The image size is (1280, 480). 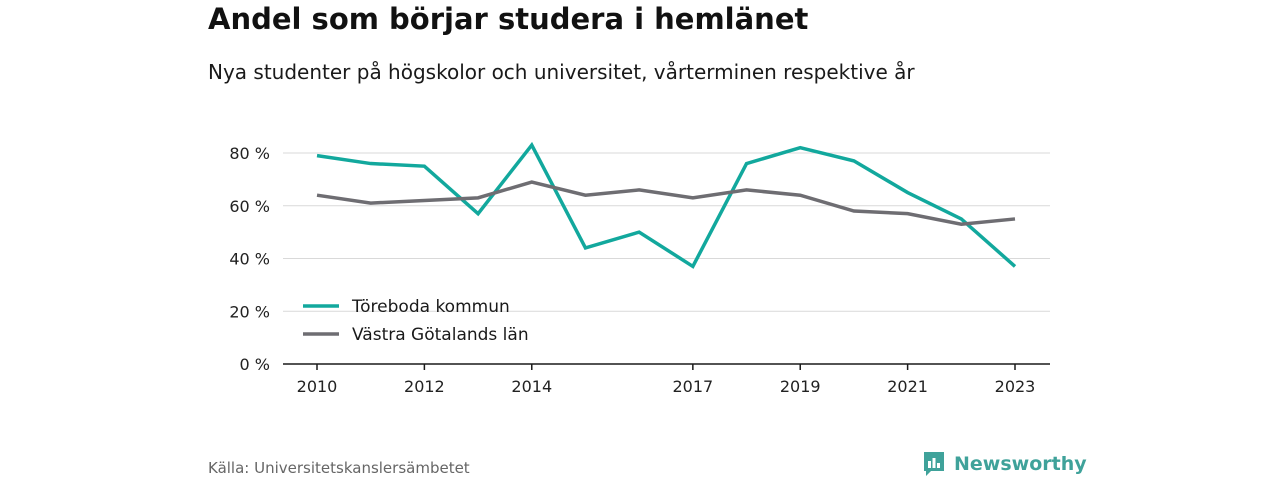 What do you see at coordinates (531, 386) in the screenshot?
I see `x-tick-label: 2014` at bounding box center [531, 386].